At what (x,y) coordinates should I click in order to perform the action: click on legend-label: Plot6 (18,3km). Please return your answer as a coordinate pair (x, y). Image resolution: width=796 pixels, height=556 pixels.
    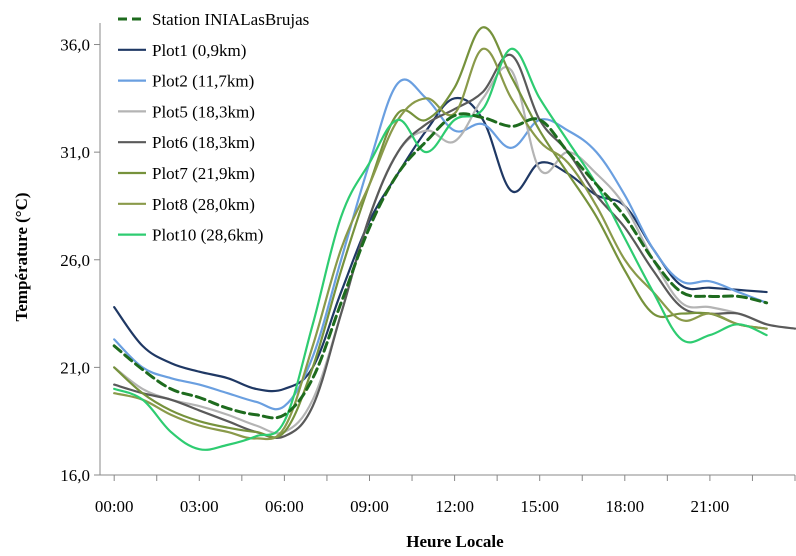
    Looking at the image, I should click on (203, 142).